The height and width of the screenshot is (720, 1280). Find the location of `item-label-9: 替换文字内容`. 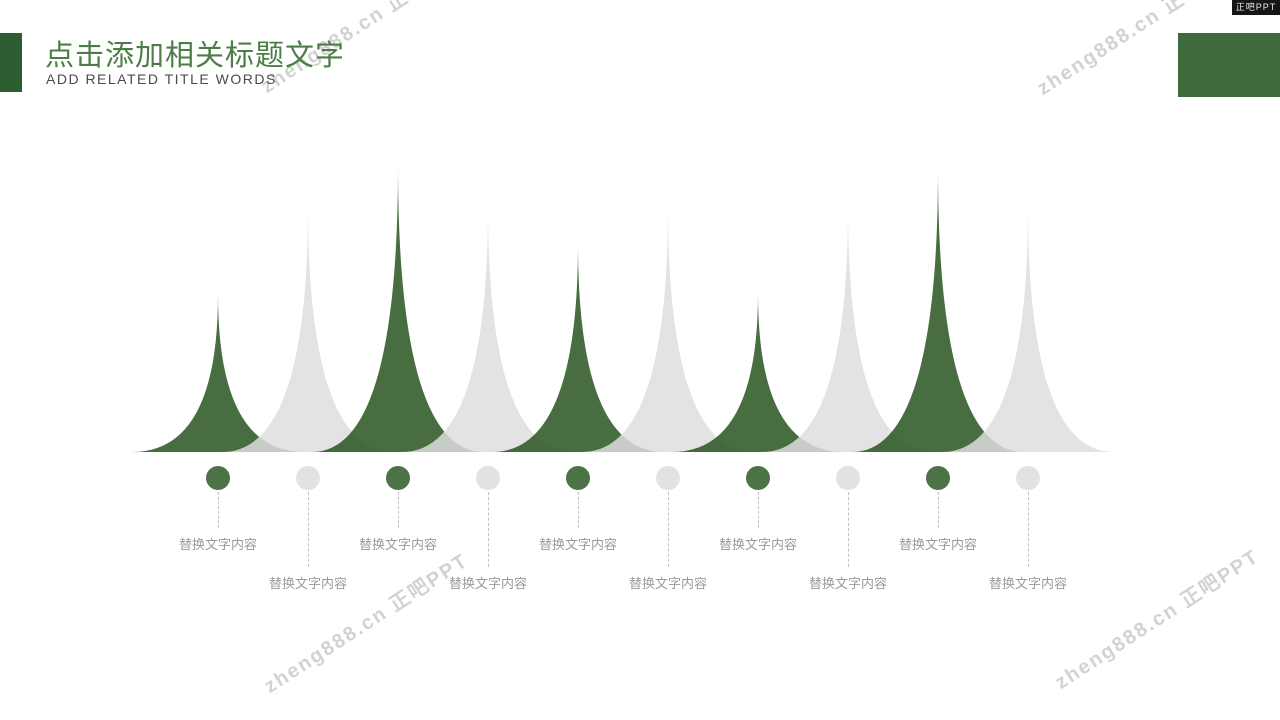

item-label-9: 替换文字内容 is located at coordinates (937, 544).